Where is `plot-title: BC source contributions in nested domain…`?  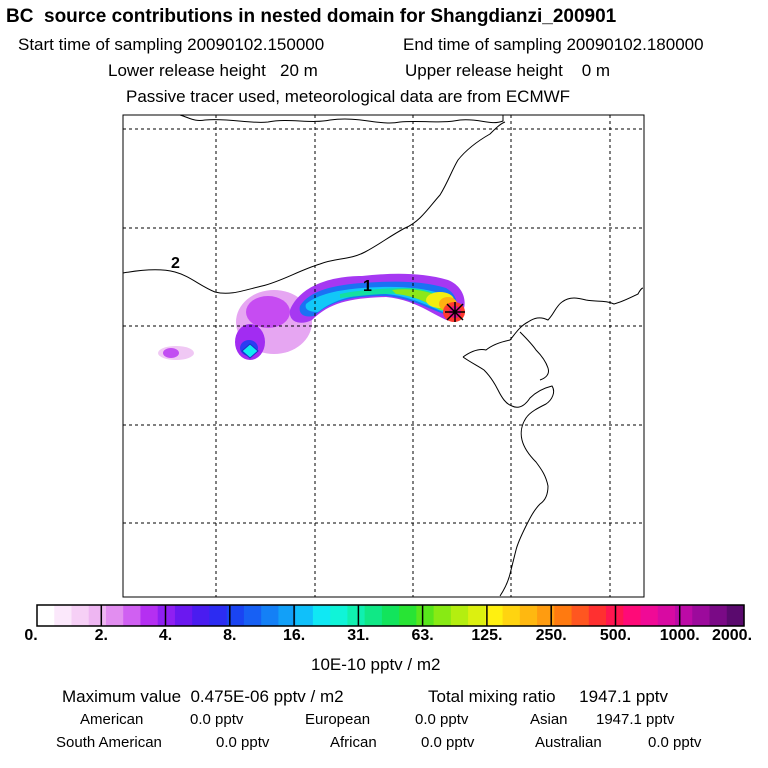 plot-title: BC source contributions in nested domain… is located at coordinates (311, 16).